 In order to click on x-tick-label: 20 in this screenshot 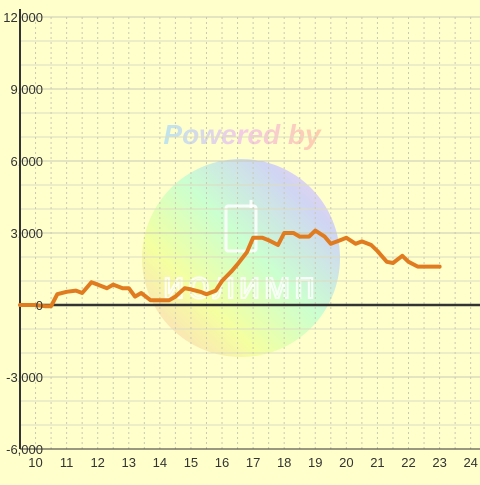, I will do `click(346, 462)`.